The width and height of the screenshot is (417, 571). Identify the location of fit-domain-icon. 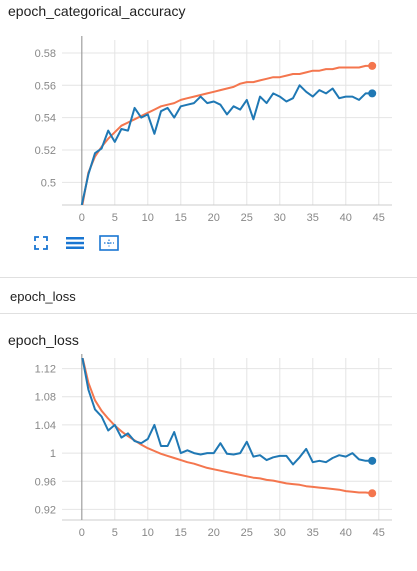
(109, 243).